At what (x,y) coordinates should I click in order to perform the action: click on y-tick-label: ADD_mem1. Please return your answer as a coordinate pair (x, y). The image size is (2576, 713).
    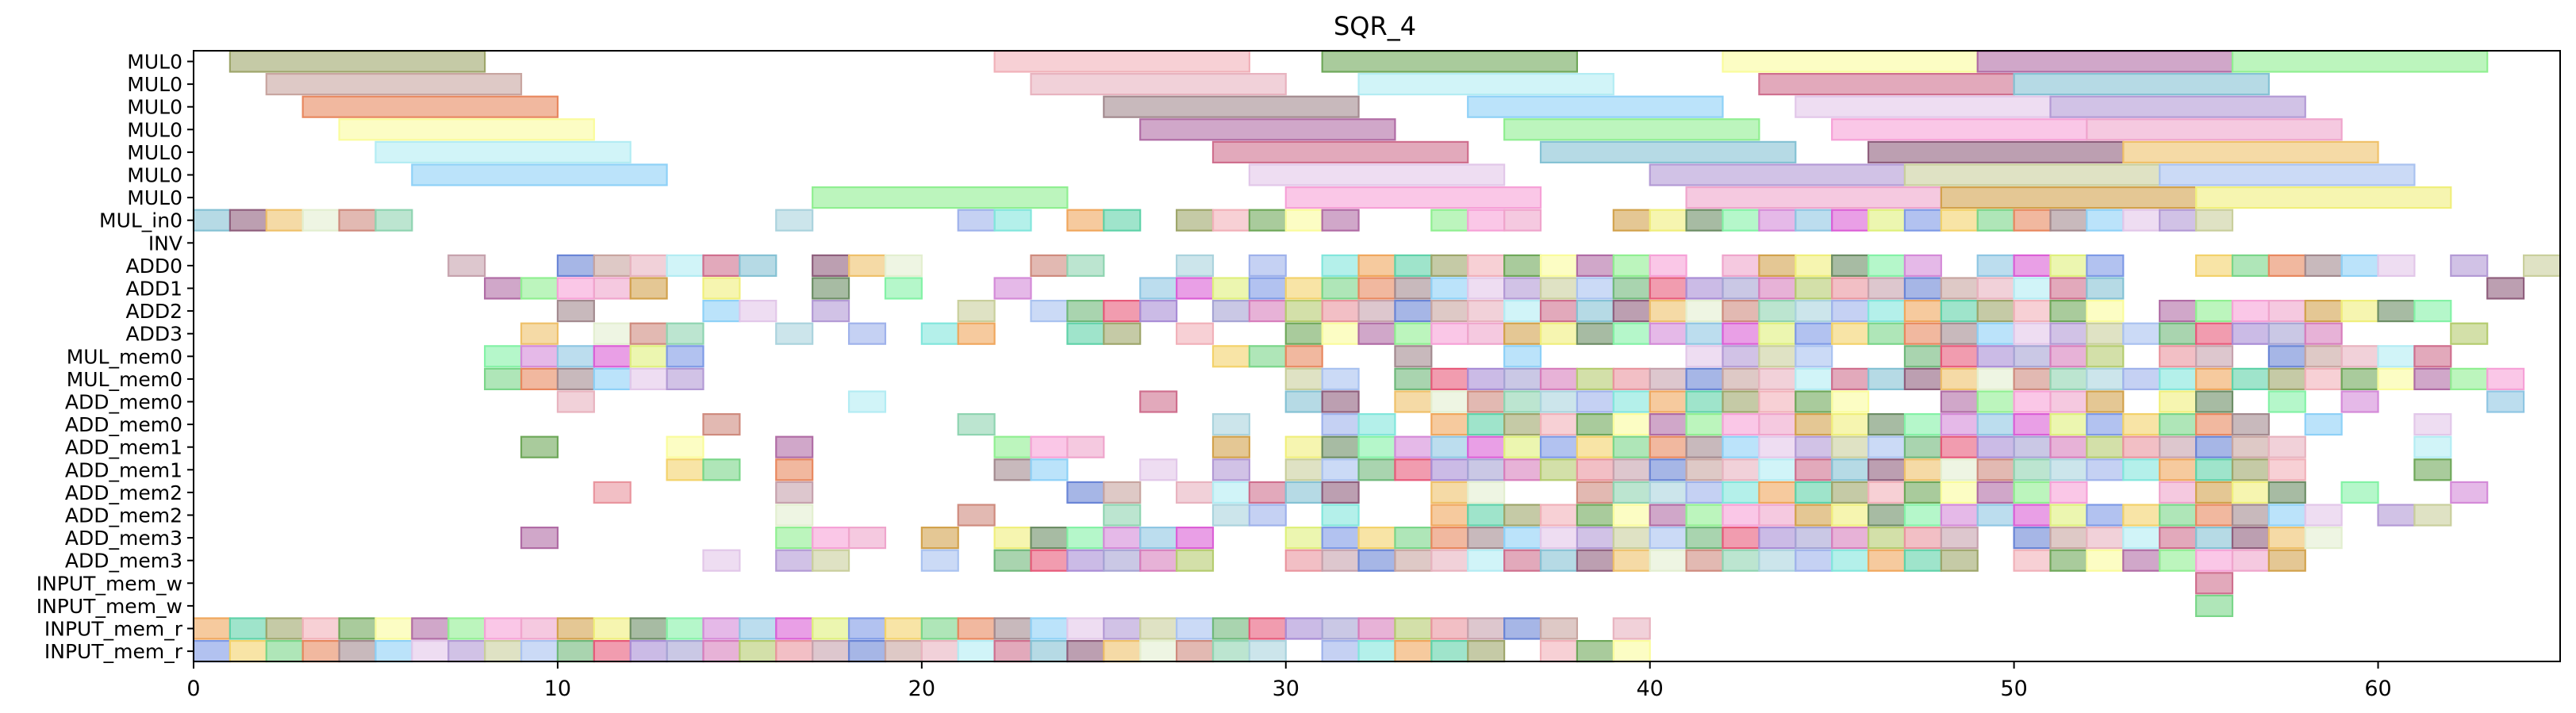
    Looking at the image, I should click on (123, 470).